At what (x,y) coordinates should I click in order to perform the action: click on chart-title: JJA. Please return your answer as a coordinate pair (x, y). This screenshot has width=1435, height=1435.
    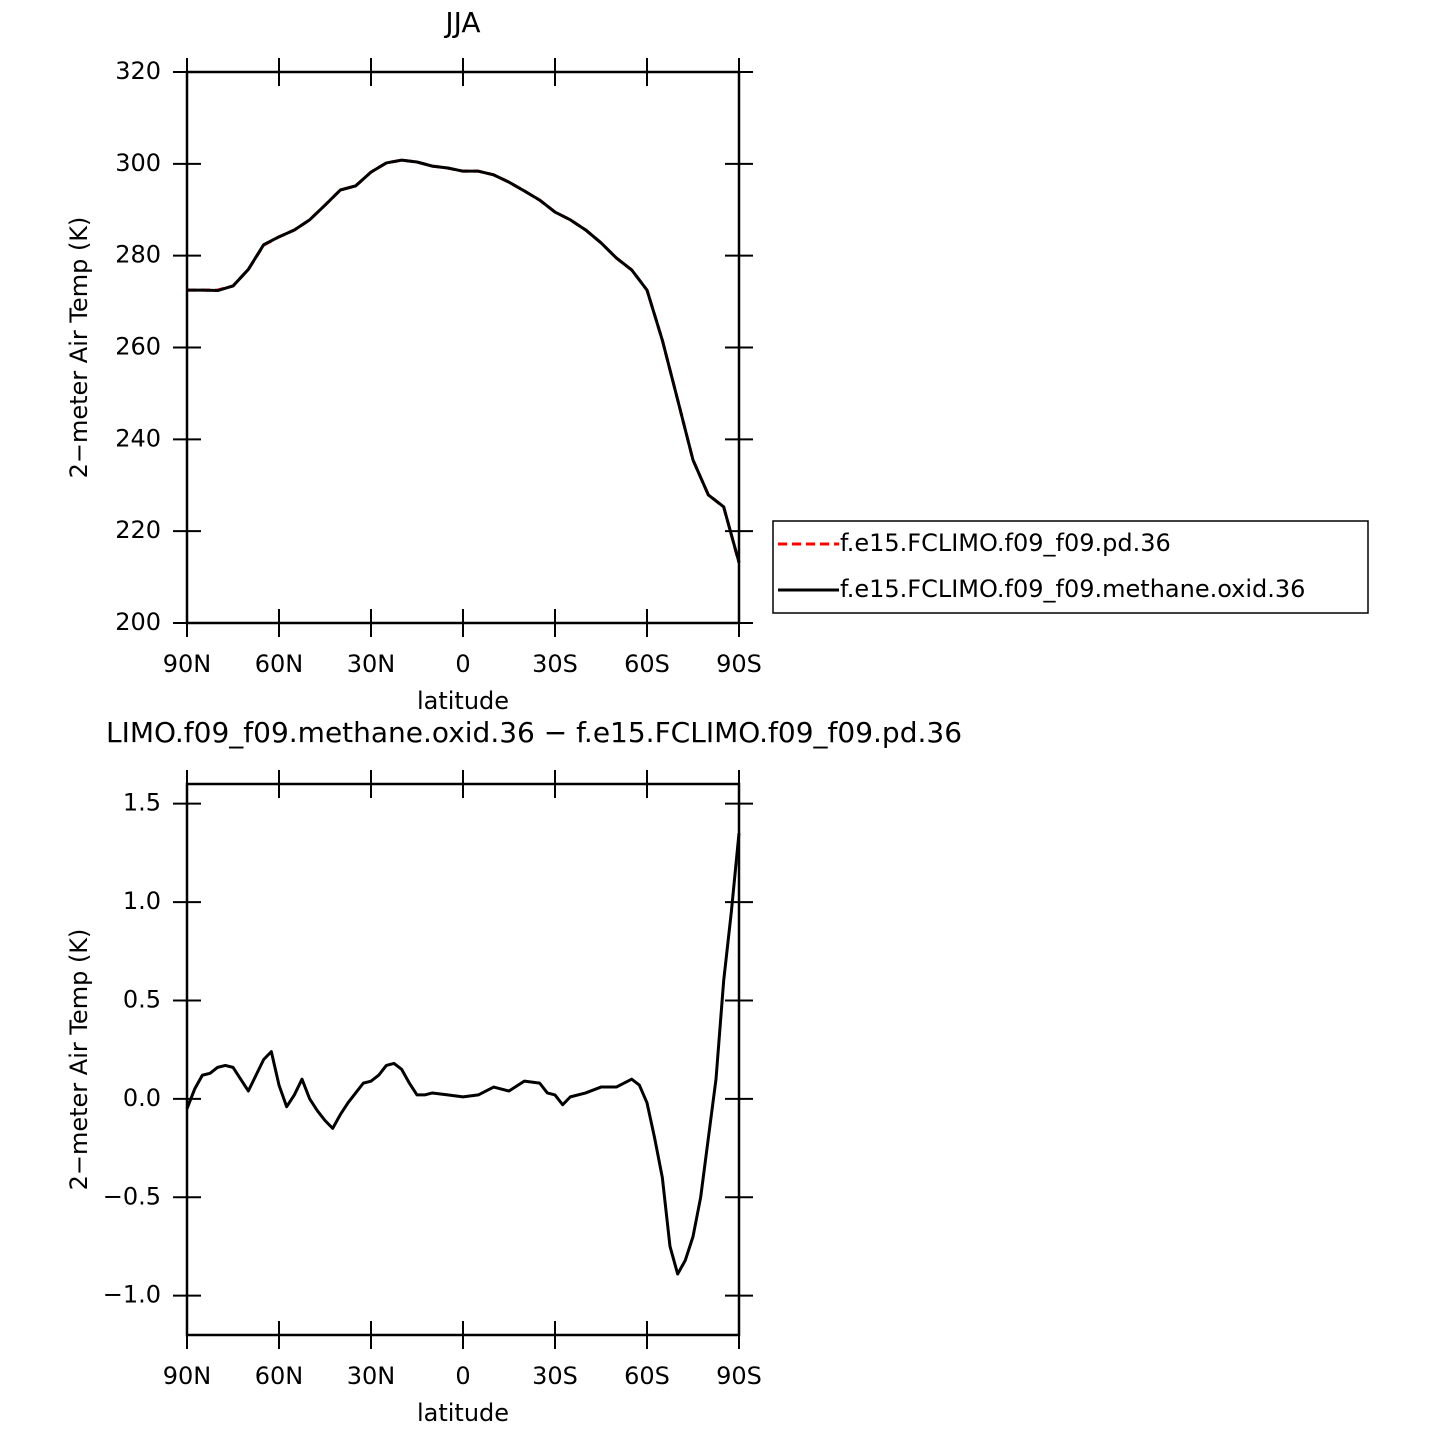
    Looking at the image, I should click on (461, 22).